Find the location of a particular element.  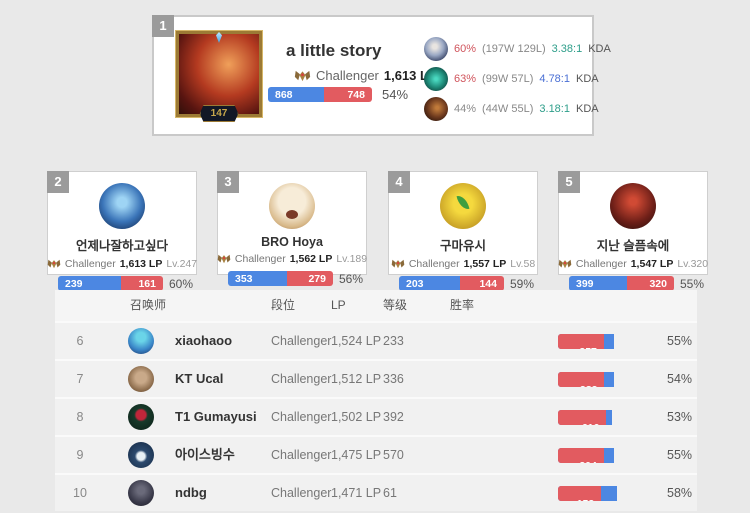

winrate-bar: 436 357 is located at coordinates (609, 341).